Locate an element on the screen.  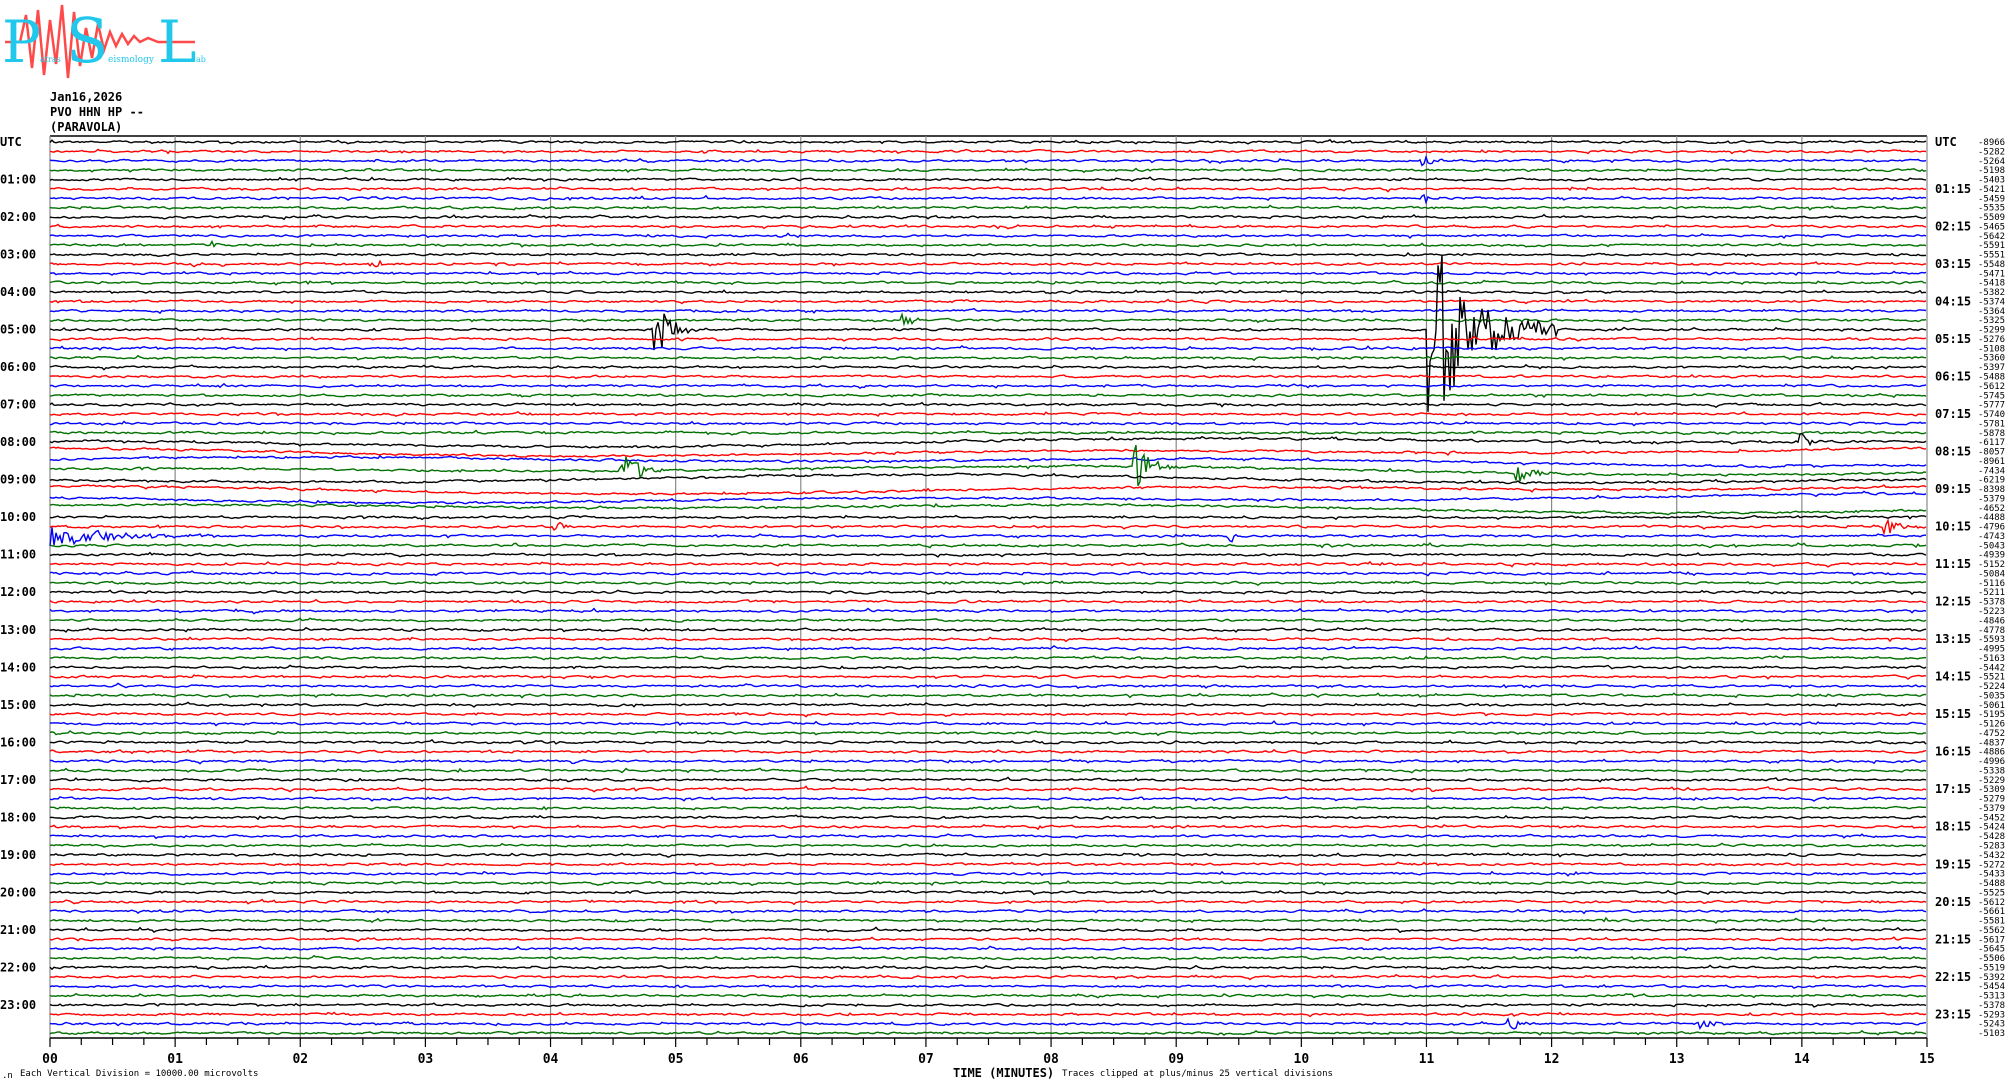
left-time-label: 22:00 is located at coordinates (18, 967).